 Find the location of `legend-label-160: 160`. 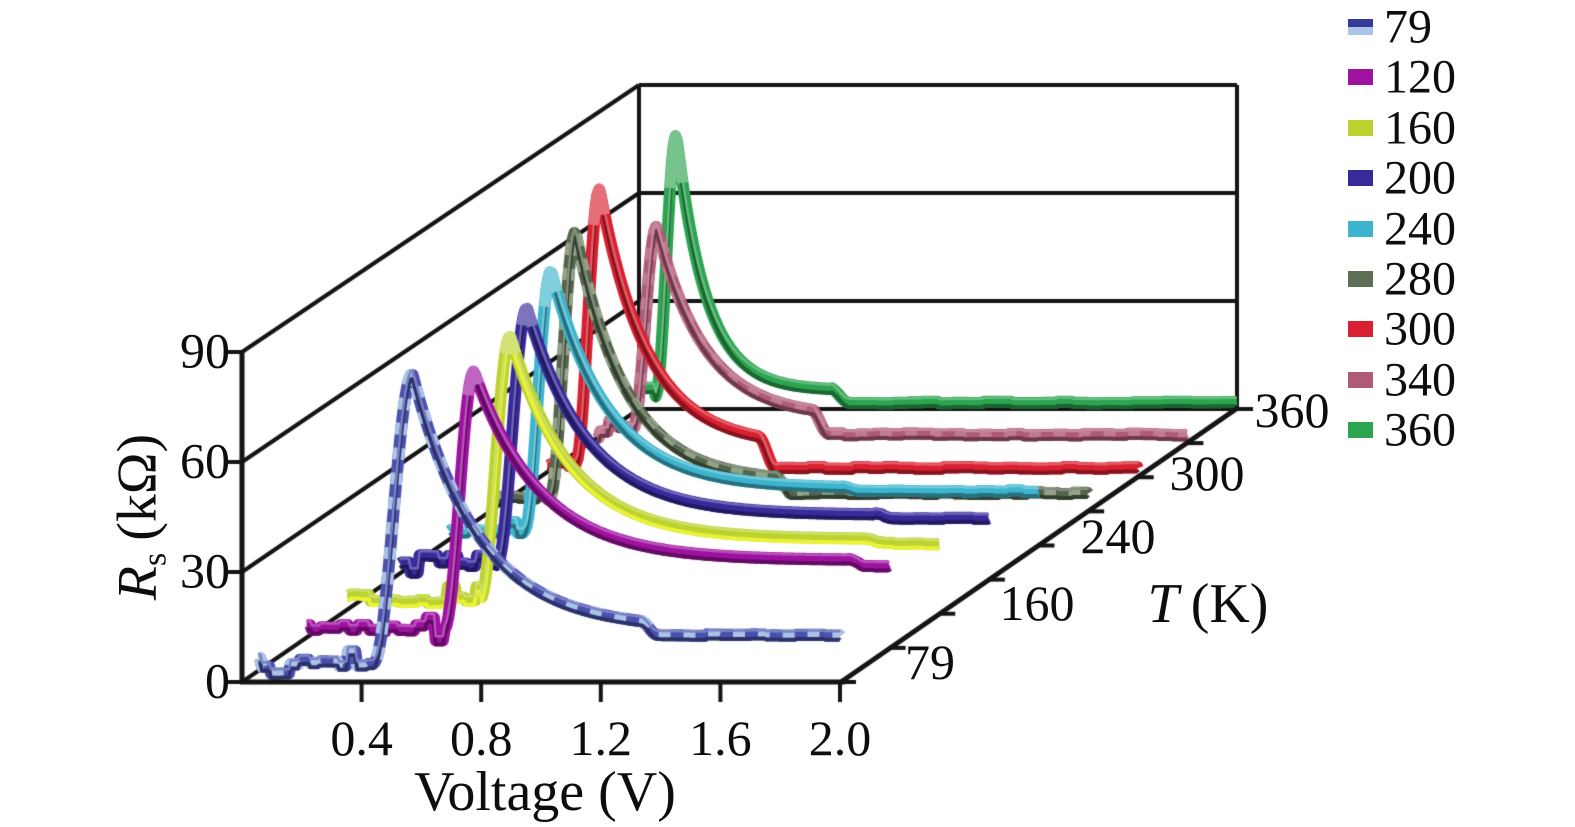

legend-label-160: 160 is located at coordinates (1420, 128).